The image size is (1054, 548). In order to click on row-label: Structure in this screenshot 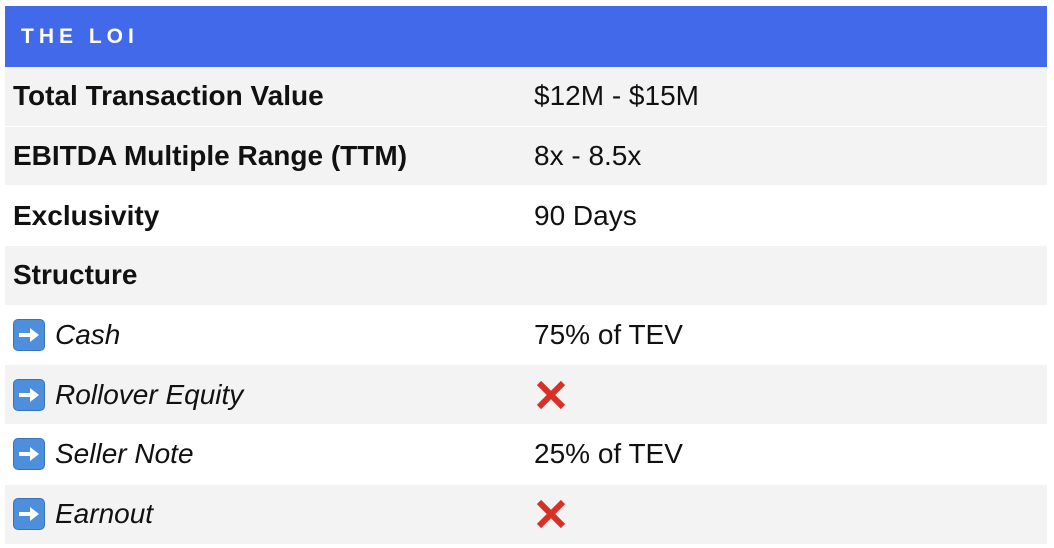, I will do `click(75, 275)`.